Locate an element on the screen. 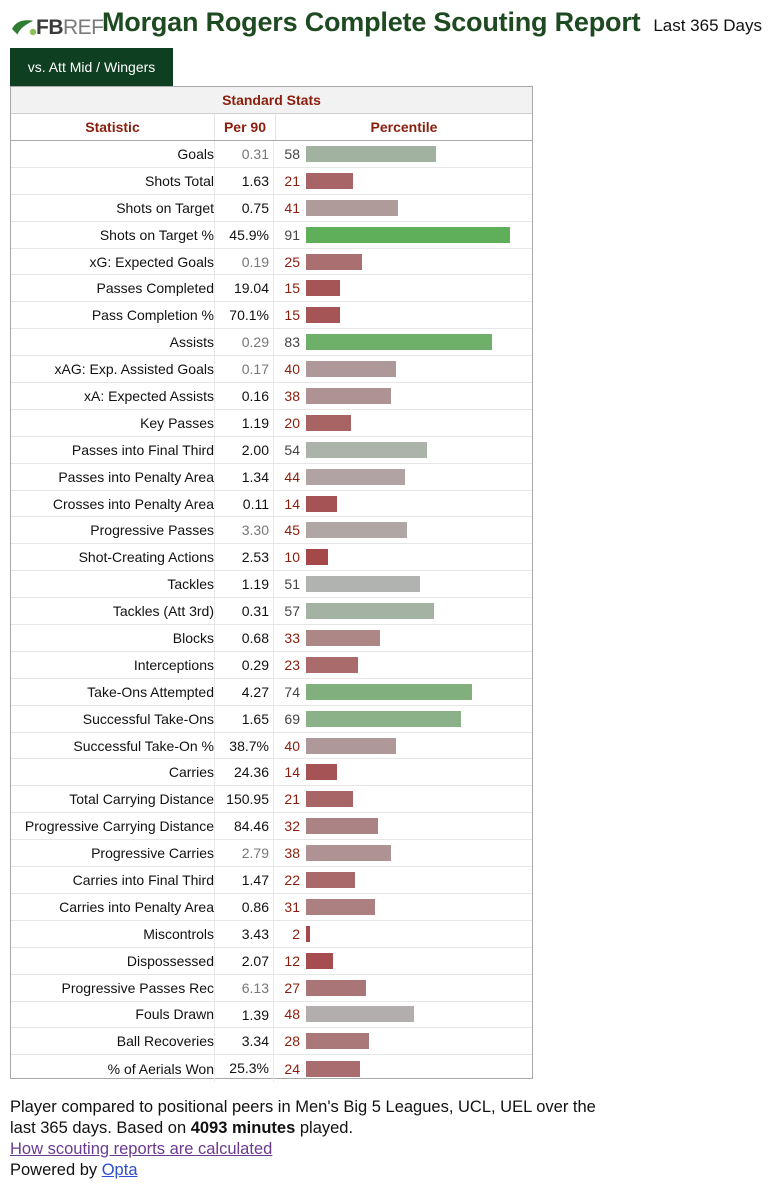 This screenshot has width=772, height=1200. stat-name: Ball Recoveries is located at coordinates (165, 1041).